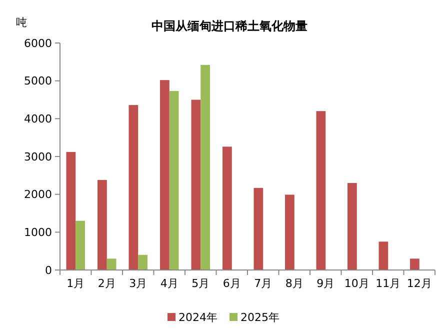  Describe the element at coordinates (419, 283) in the screenshot. I see `x-tick-label: 12月` at that location.